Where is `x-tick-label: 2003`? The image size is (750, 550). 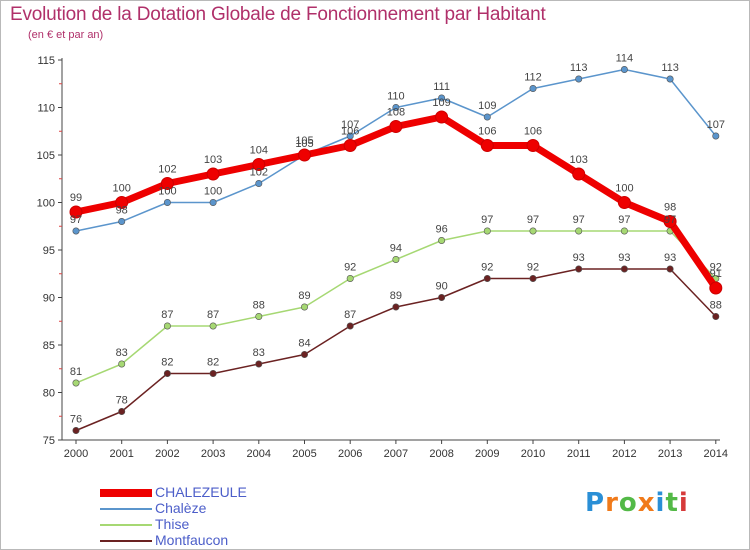 x-tick-label: 2003 is located at coordinates (213, 454).